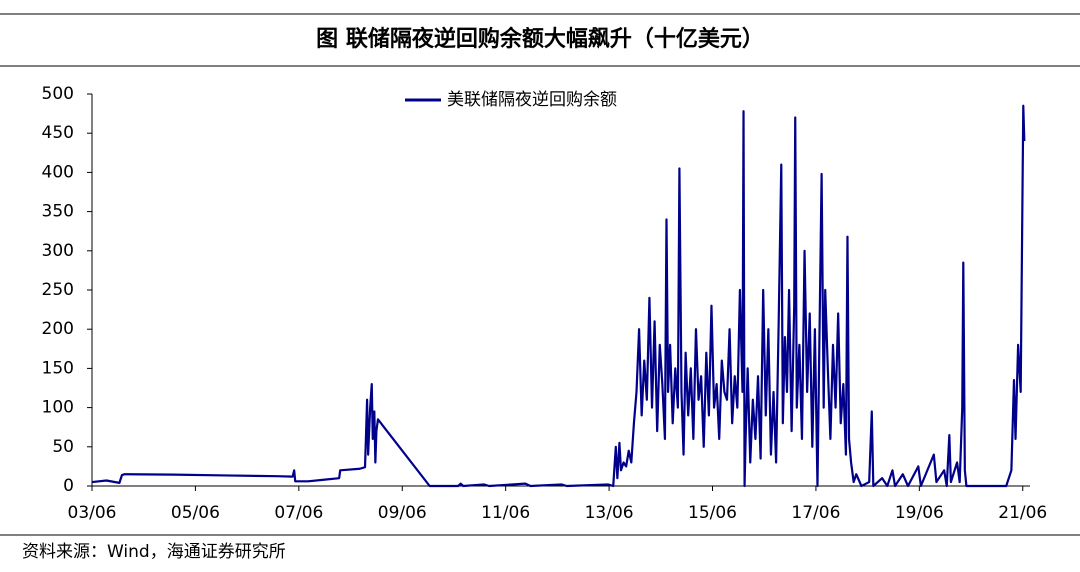 The image size is (1080, 572). Describe the element at coordinates (402, 513) in the screenshot. I see `x-tick-label: 09/06` at that location.